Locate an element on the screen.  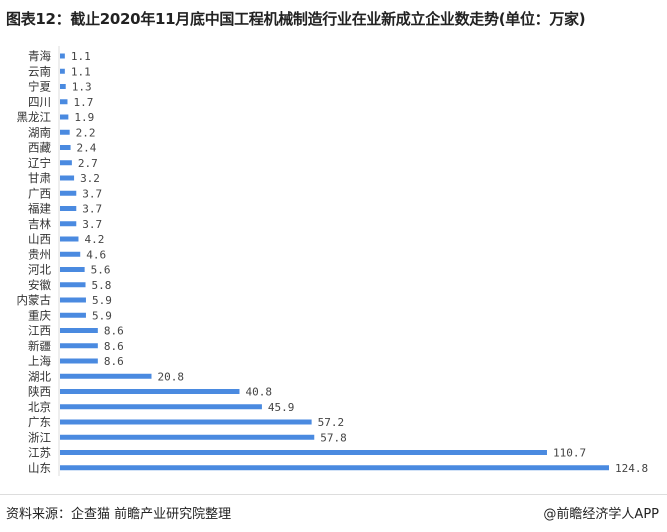
value-label: 2.7 is located at coordinates (88, 163).